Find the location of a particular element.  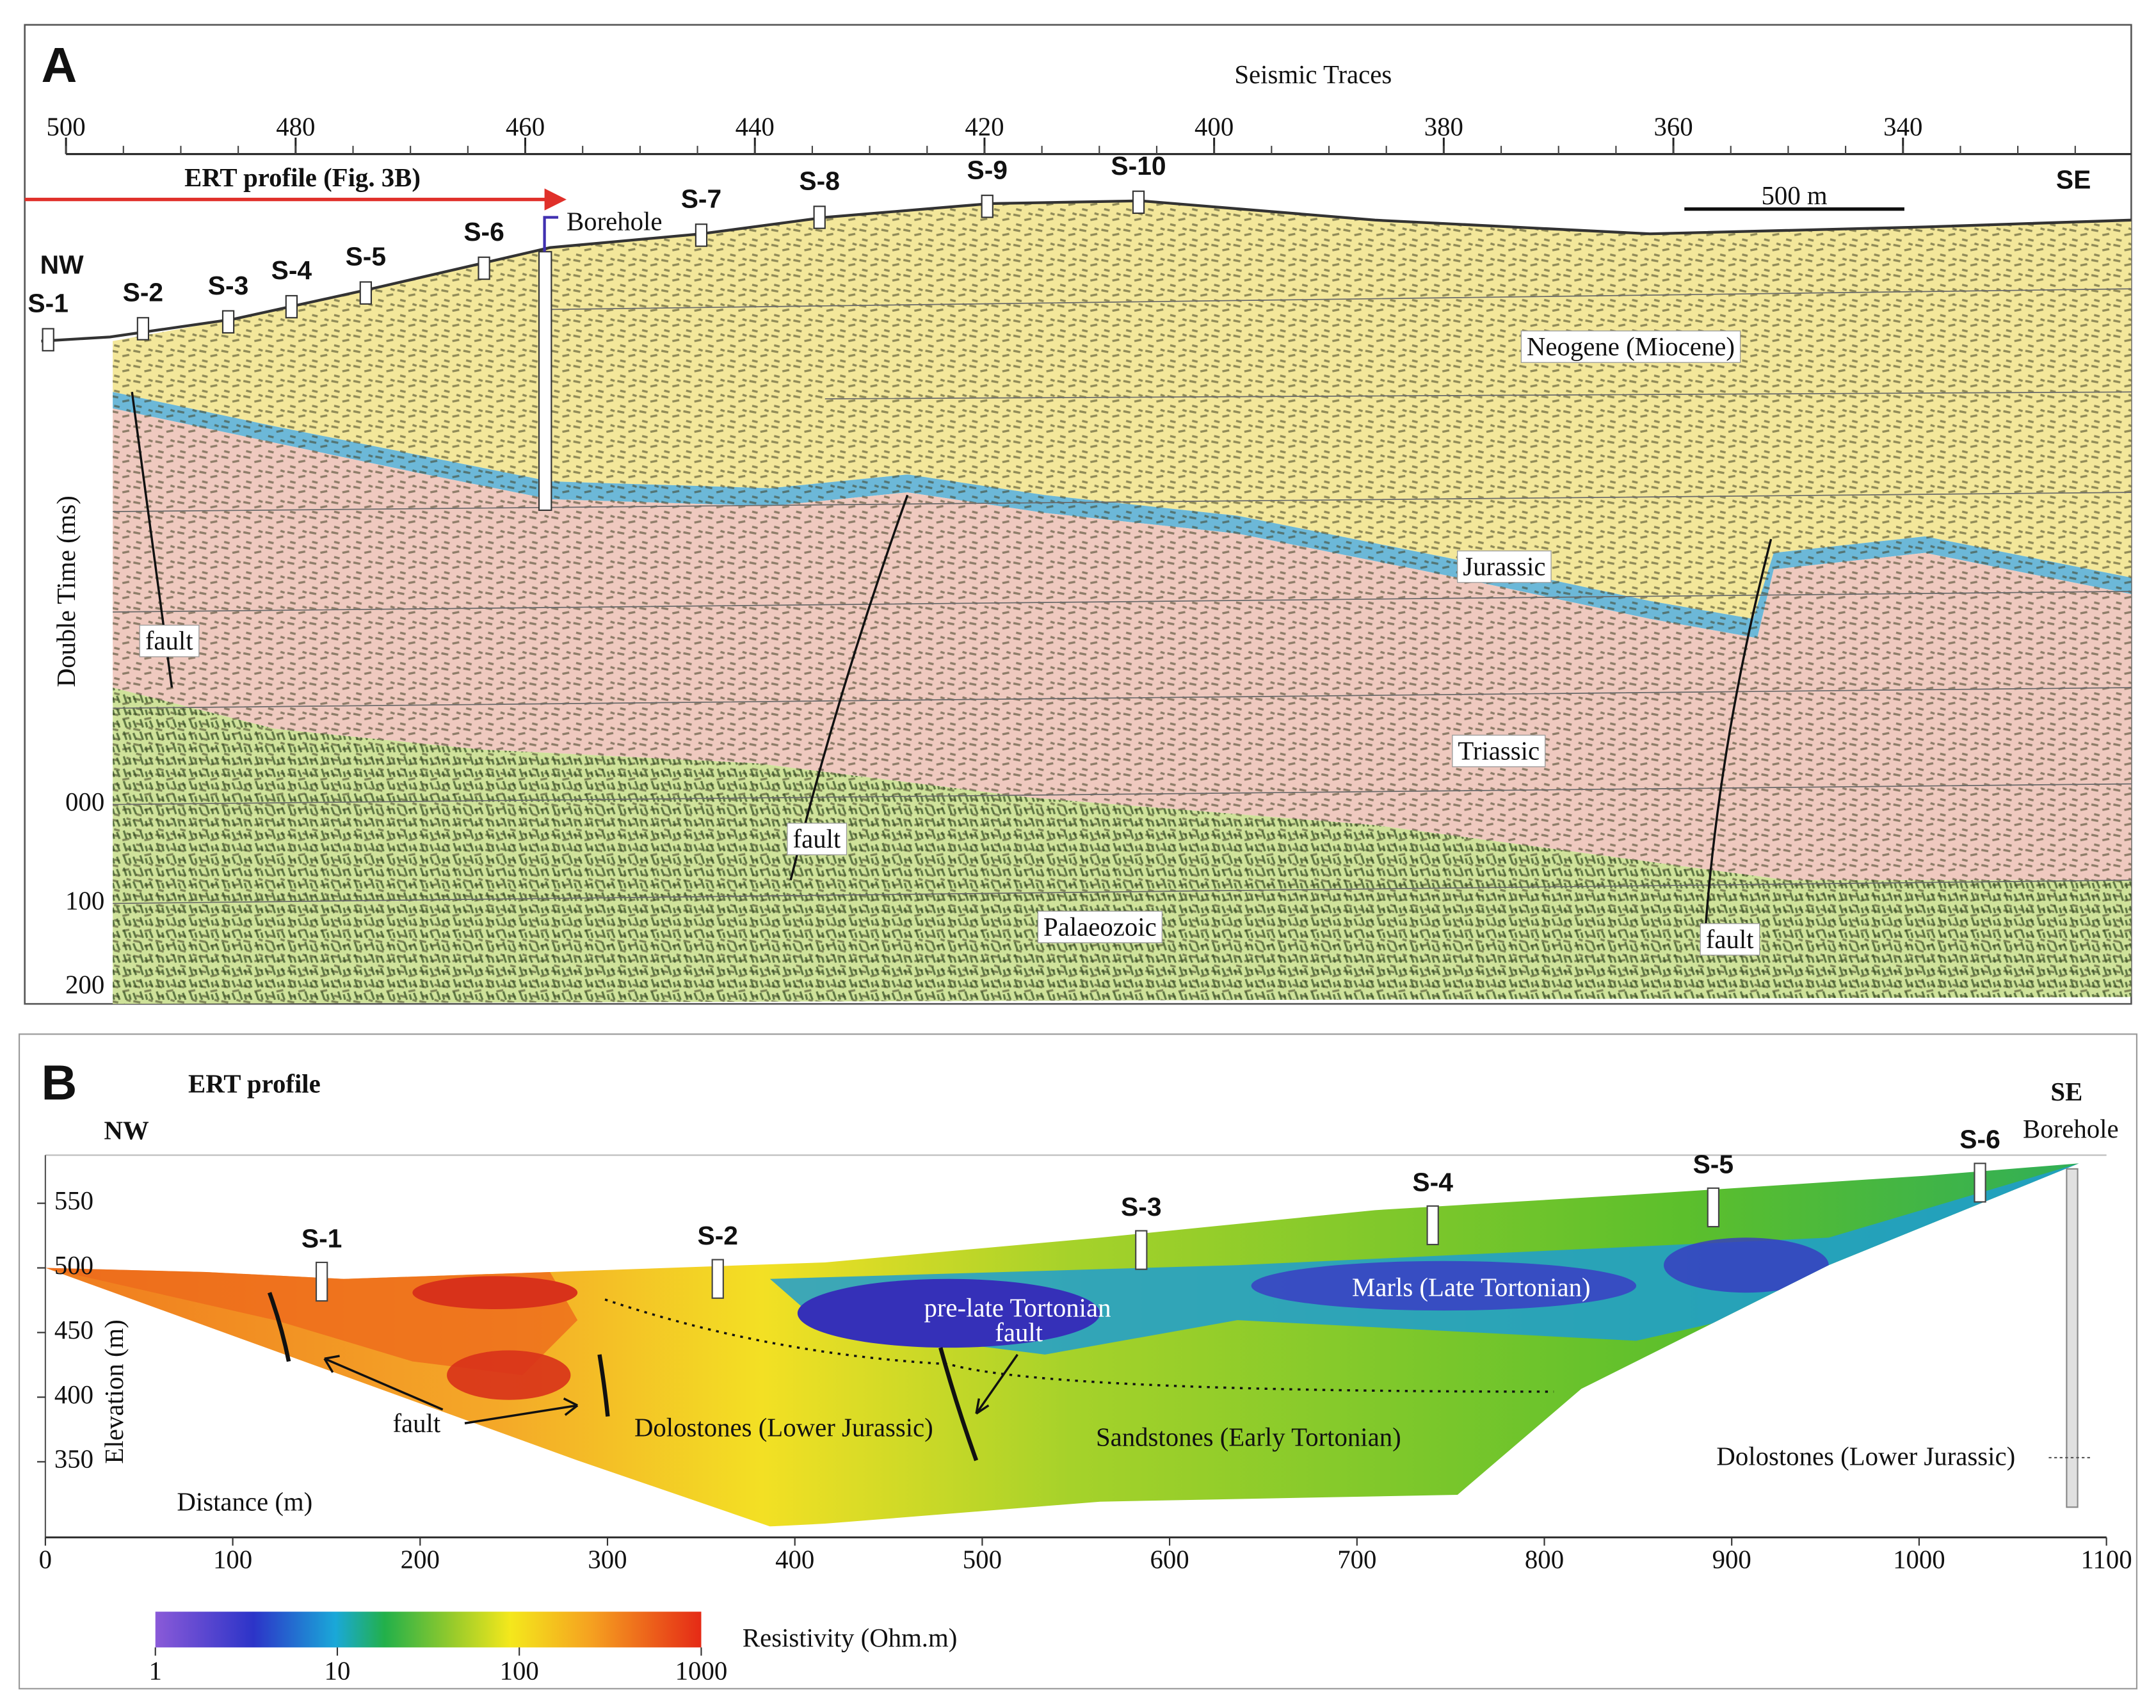

colorbar-tick-label: 1 is located at coordinates (155, 1671).